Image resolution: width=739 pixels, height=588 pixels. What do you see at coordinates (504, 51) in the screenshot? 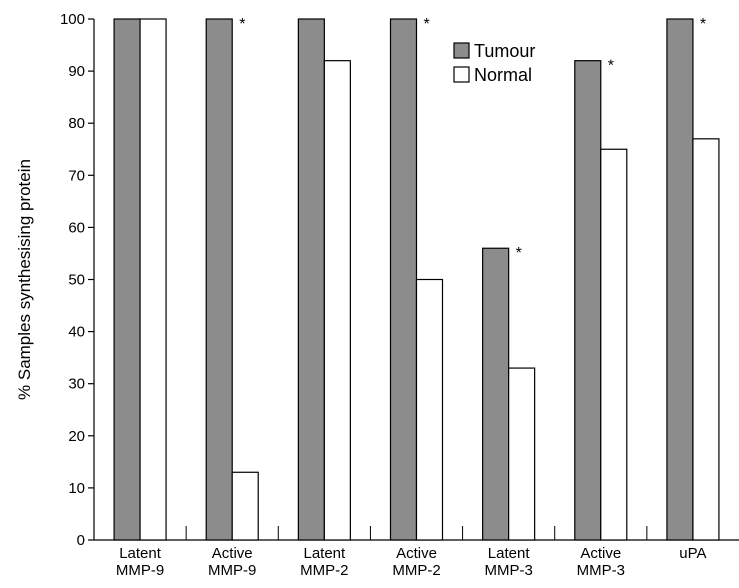
I see `legend-label-tumour: Tumour` at bounding box center [504, 51].